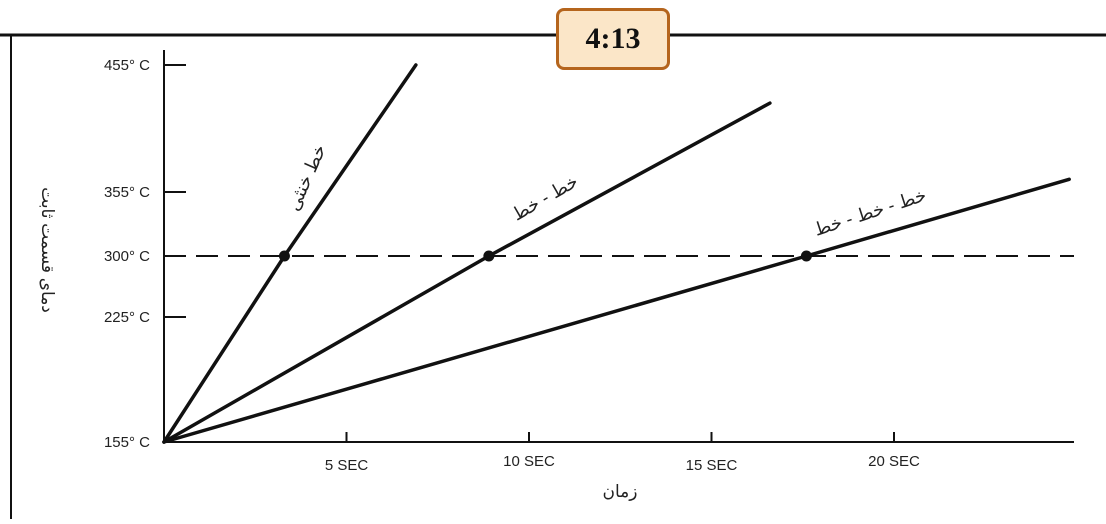  I want to click on y-tick-label: 225° C, so click(127, 317).